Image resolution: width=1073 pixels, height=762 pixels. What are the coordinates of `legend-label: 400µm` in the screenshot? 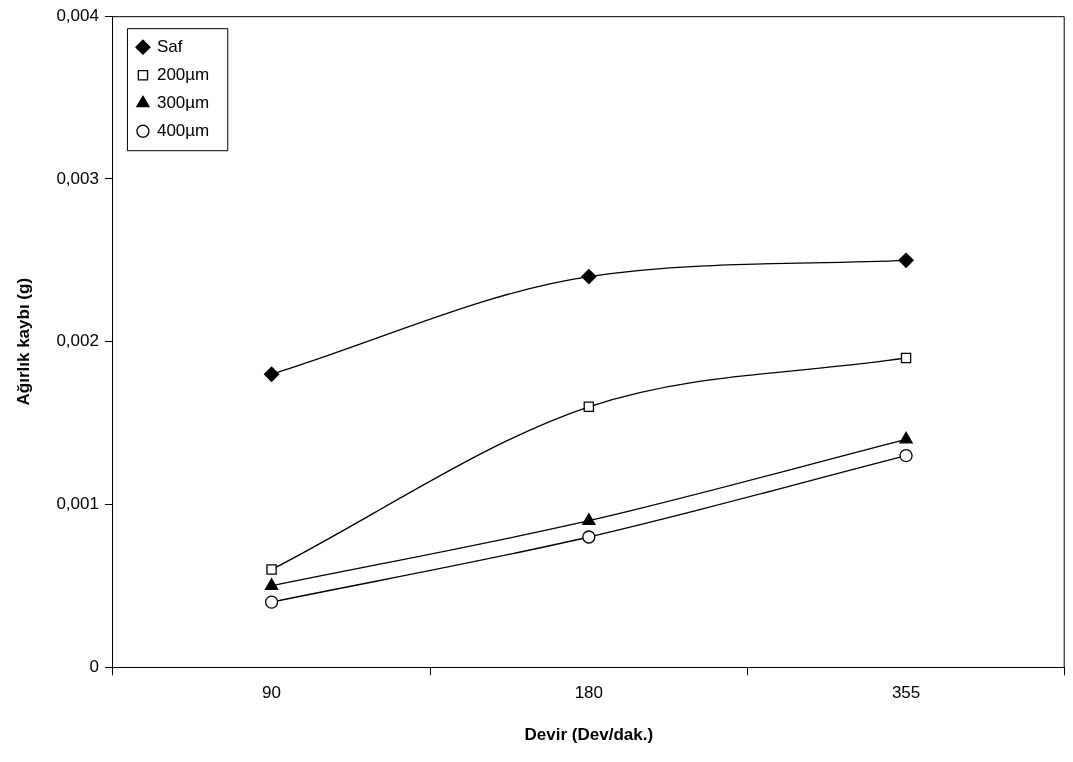 It's located at (183, 130).